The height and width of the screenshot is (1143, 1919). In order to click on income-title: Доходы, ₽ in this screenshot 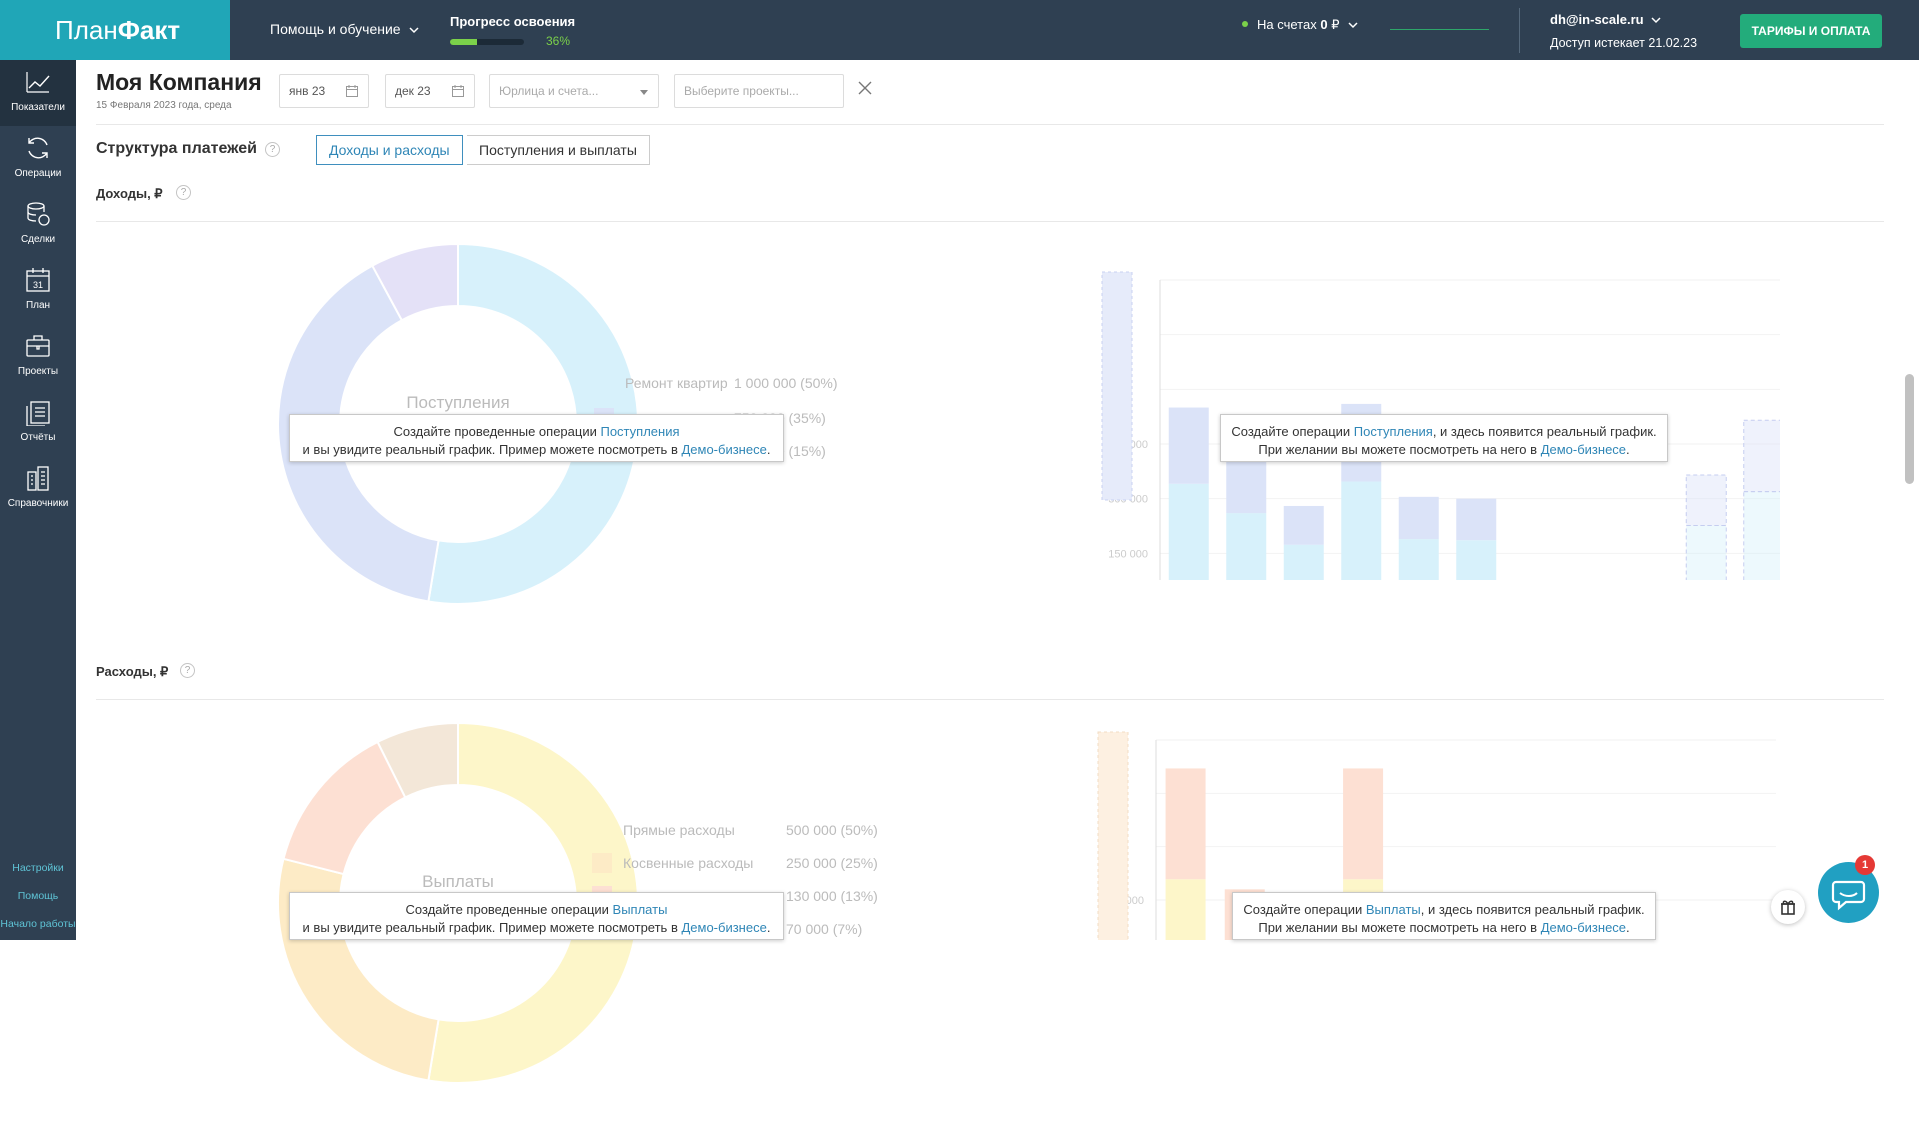, I will do `click(129, 193)`.